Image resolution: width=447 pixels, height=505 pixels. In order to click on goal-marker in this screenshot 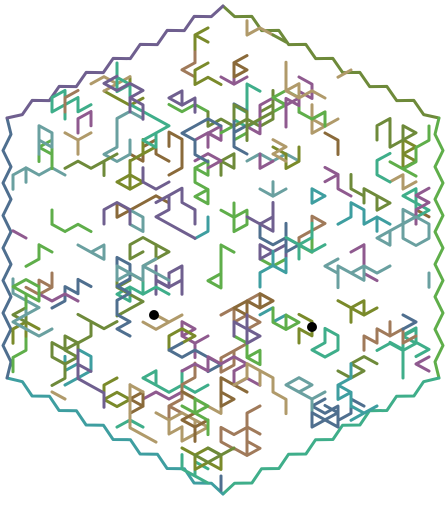, I will do `click(312, 327)`.